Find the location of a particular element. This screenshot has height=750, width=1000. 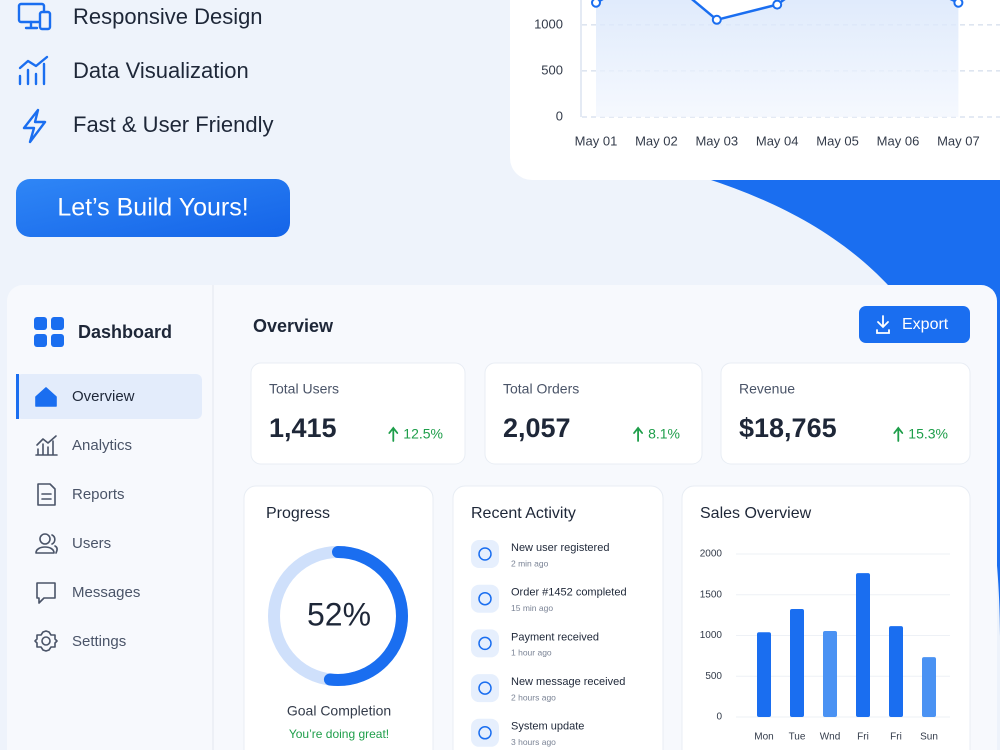

y-tick-label: 1500 is located at coordinates (711, 594).